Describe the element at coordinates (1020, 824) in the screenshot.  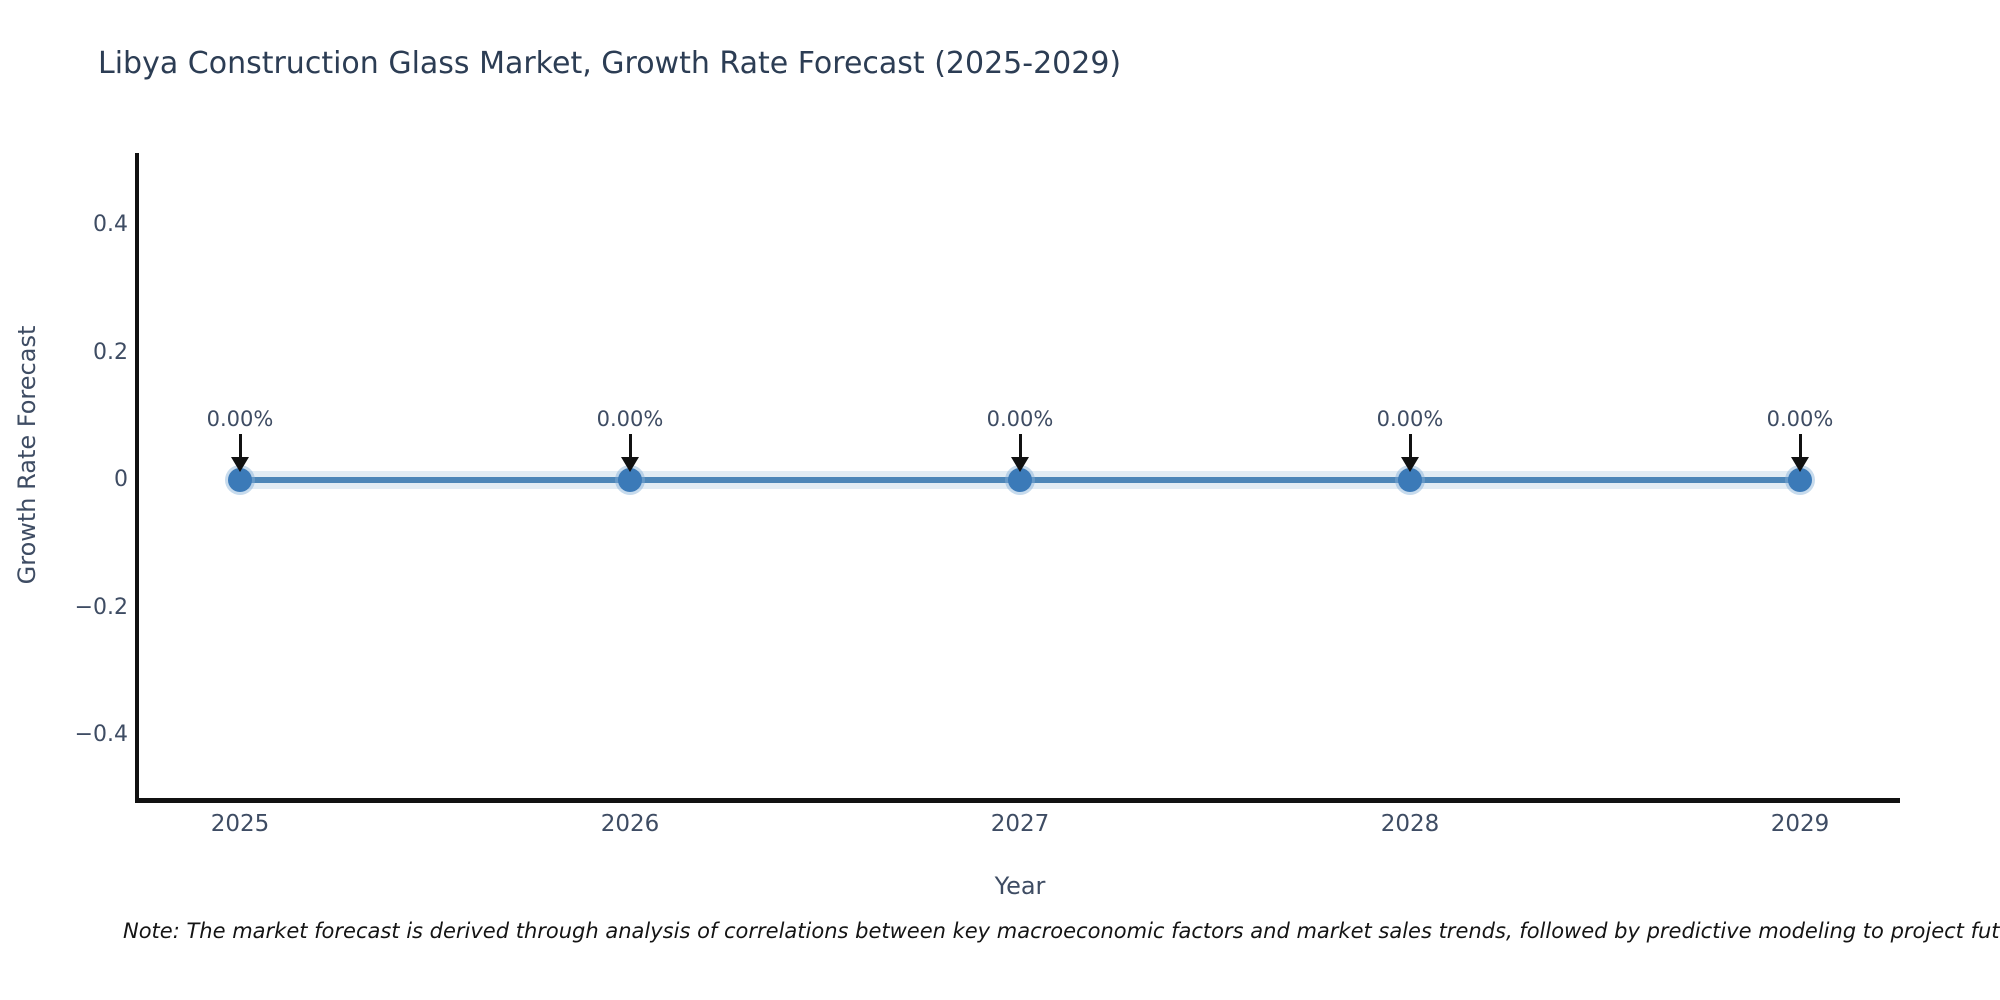
I see `x-tick-label: 2027` at that location.